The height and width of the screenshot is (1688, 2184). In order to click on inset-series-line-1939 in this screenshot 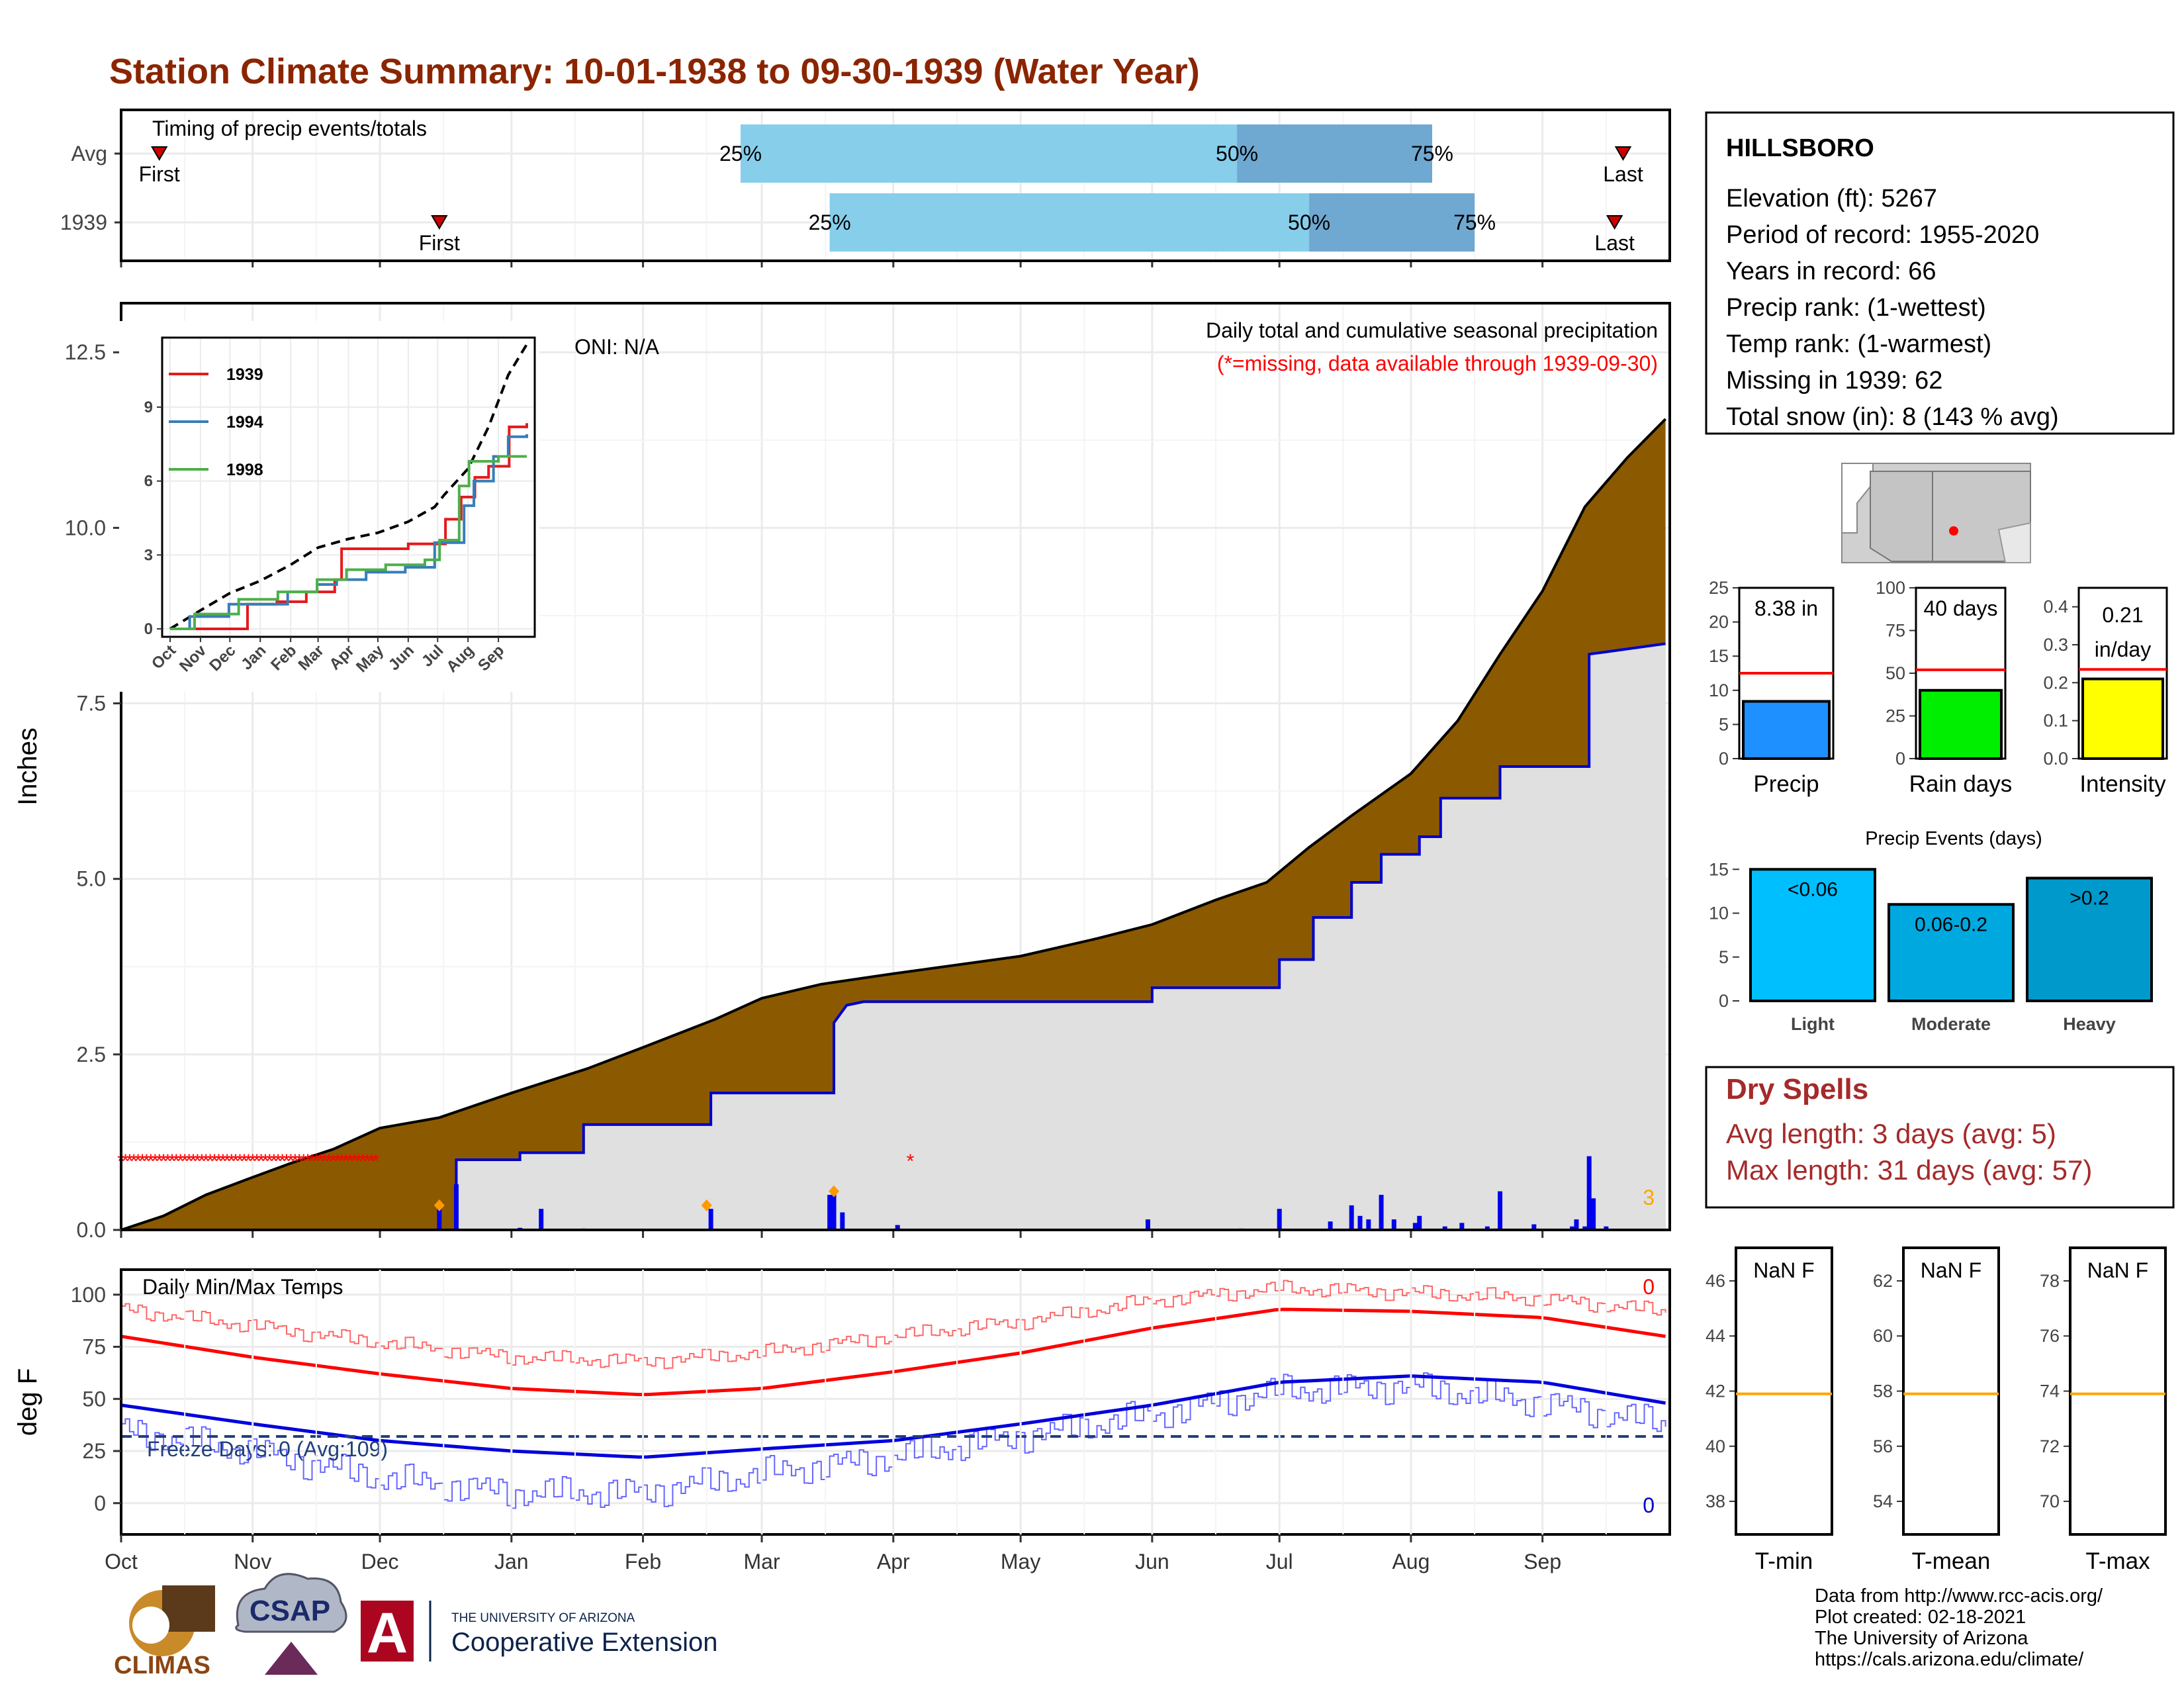, I will do `click(349, 526)`.